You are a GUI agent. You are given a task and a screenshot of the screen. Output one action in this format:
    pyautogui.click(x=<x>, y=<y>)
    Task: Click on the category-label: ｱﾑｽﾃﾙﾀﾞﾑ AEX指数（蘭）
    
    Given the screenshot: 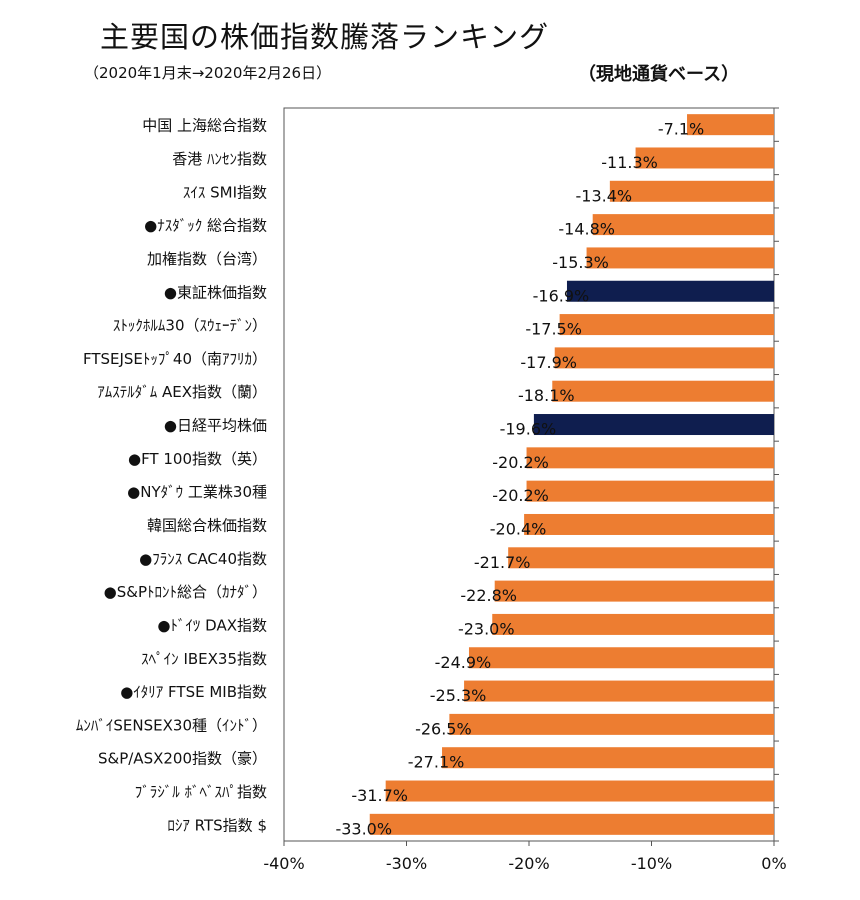 What is the action you would take?
    pyautogui.click(x=182, y=392)
    